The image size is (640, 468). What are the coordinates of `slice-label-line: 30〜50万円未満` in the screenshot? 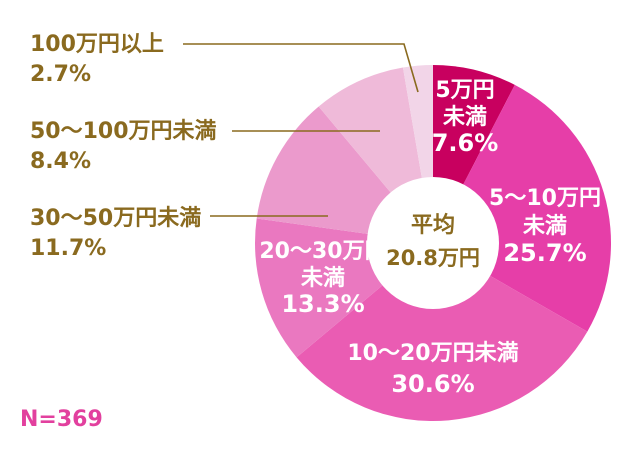 It's located at (115, 218).